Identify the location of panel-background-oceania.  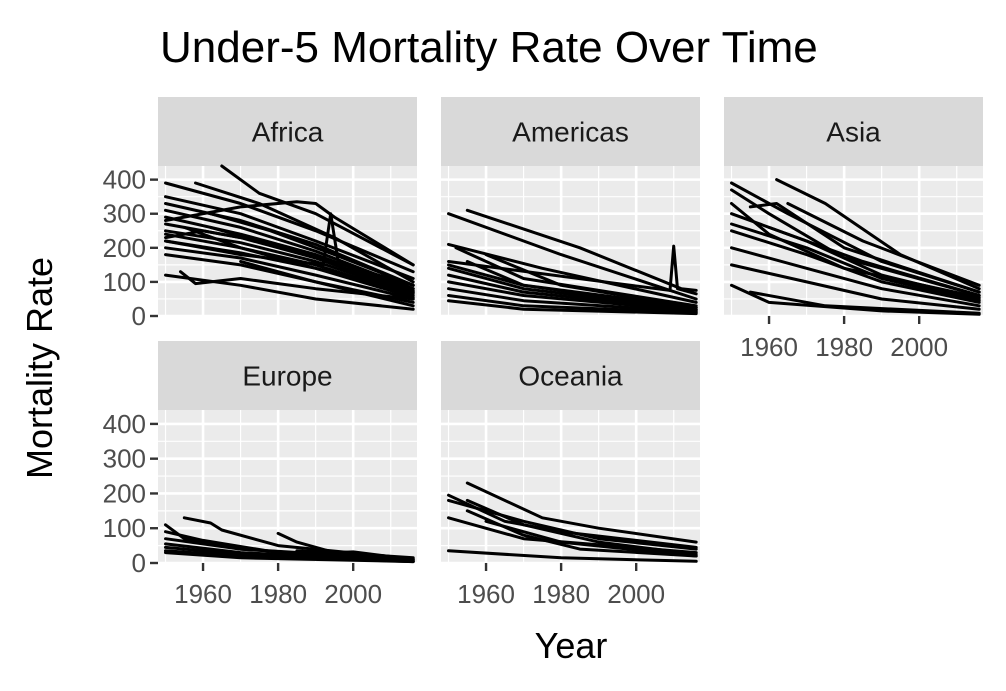
(570, 486).